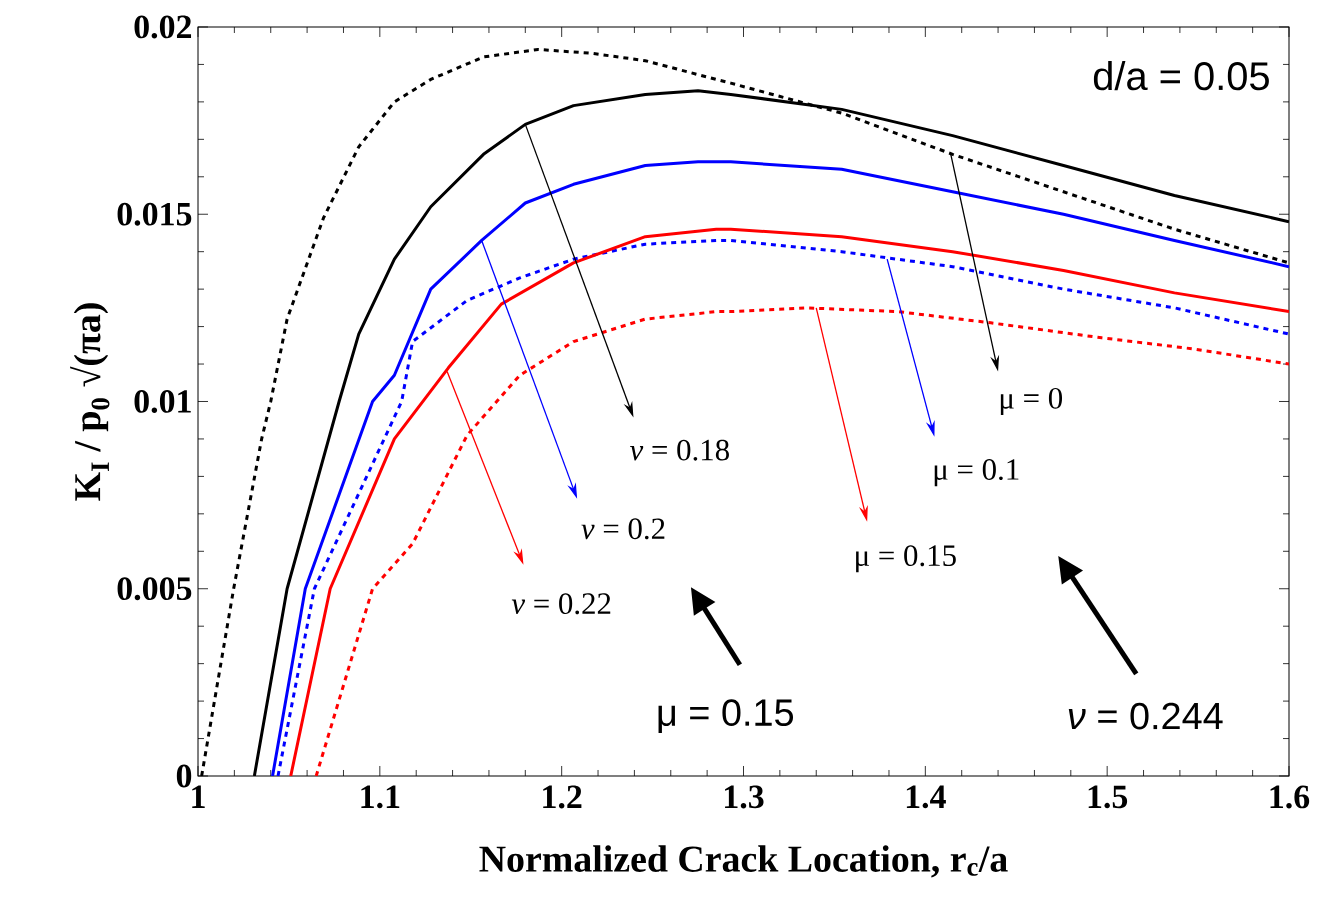 The height and width of the screenshot is (915, 1319). What do you see at coordinates (198, 796) in the screenshot?
I see `x-tick-label: 1` at bounding box center [198, 796].